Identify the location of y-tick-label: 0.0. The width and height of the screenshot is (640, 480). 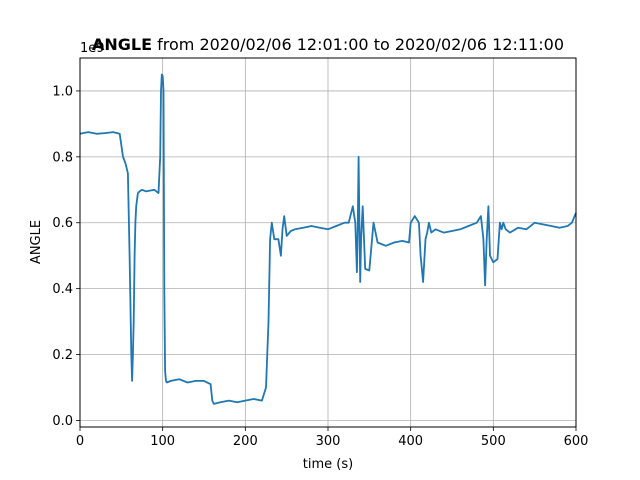
(62, 421).